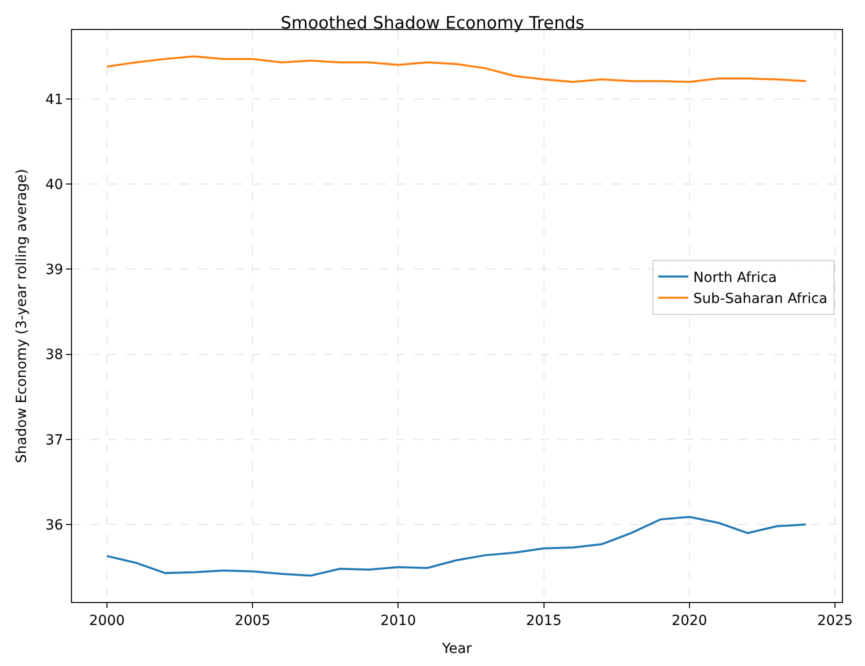 This screenshot has width=865, height=666. I want to click on x-tick-label: 2005, so click(252, 620).